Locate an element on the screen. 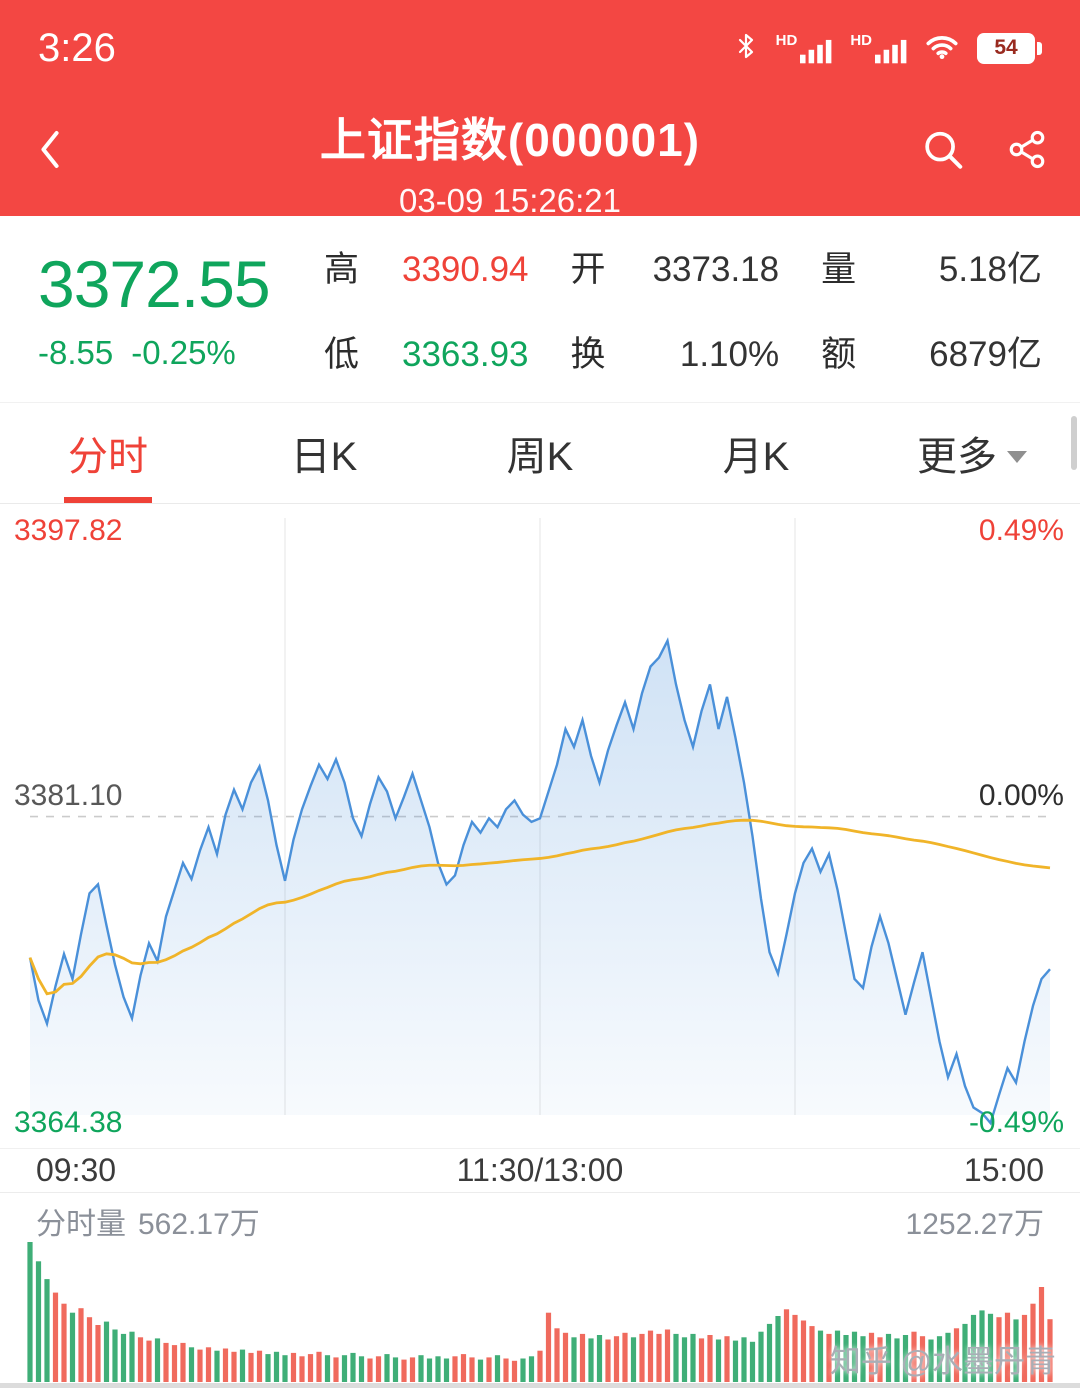  volume-pane: 分时量 562.17万 1252.27万 知乎 @水墨丹青 is located at coordinates (540, 1288).